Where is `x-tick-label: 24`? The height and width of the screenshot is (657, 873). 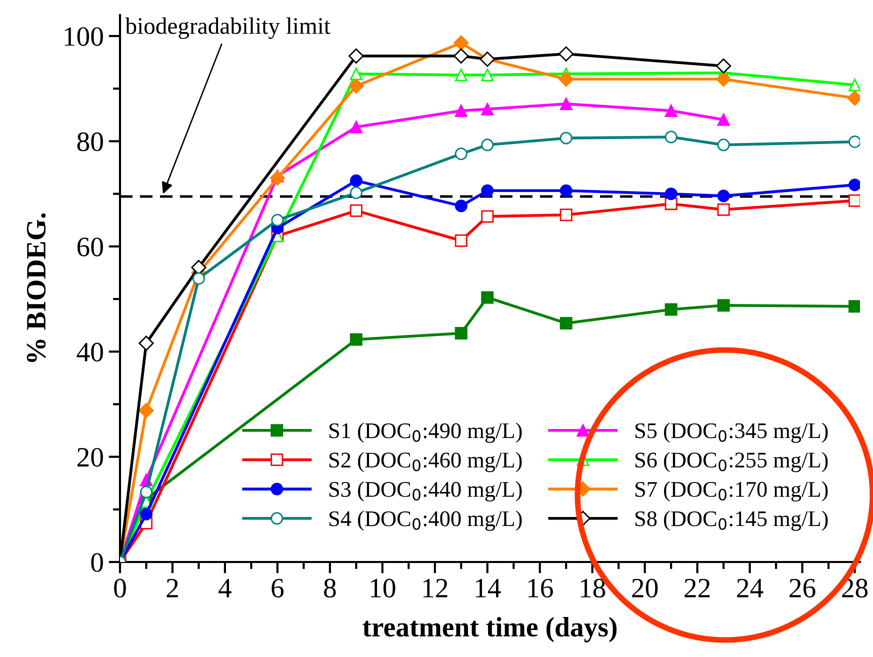
x-tick-label: 24 is located at coordinates (750, 588).